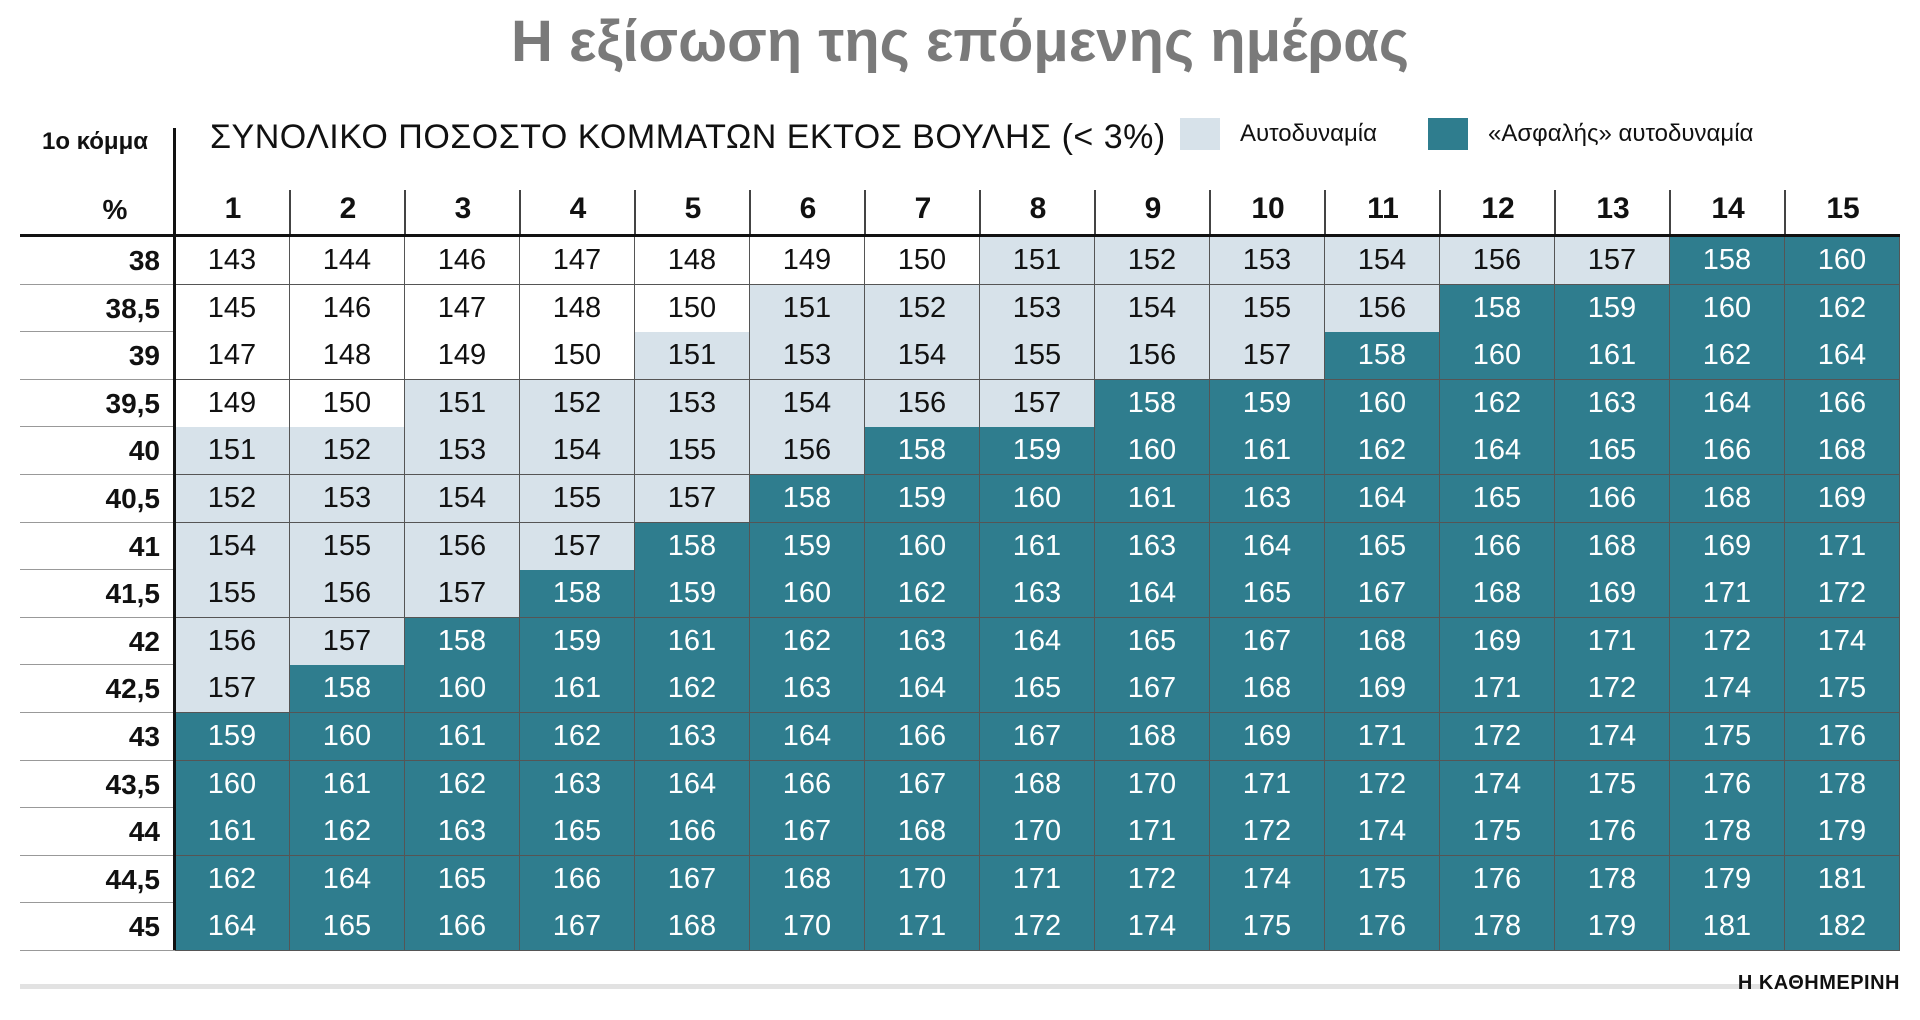  Describe the element at coordinates (1267, 308) in the screenshot. I see `table-cell: 155` at that location.